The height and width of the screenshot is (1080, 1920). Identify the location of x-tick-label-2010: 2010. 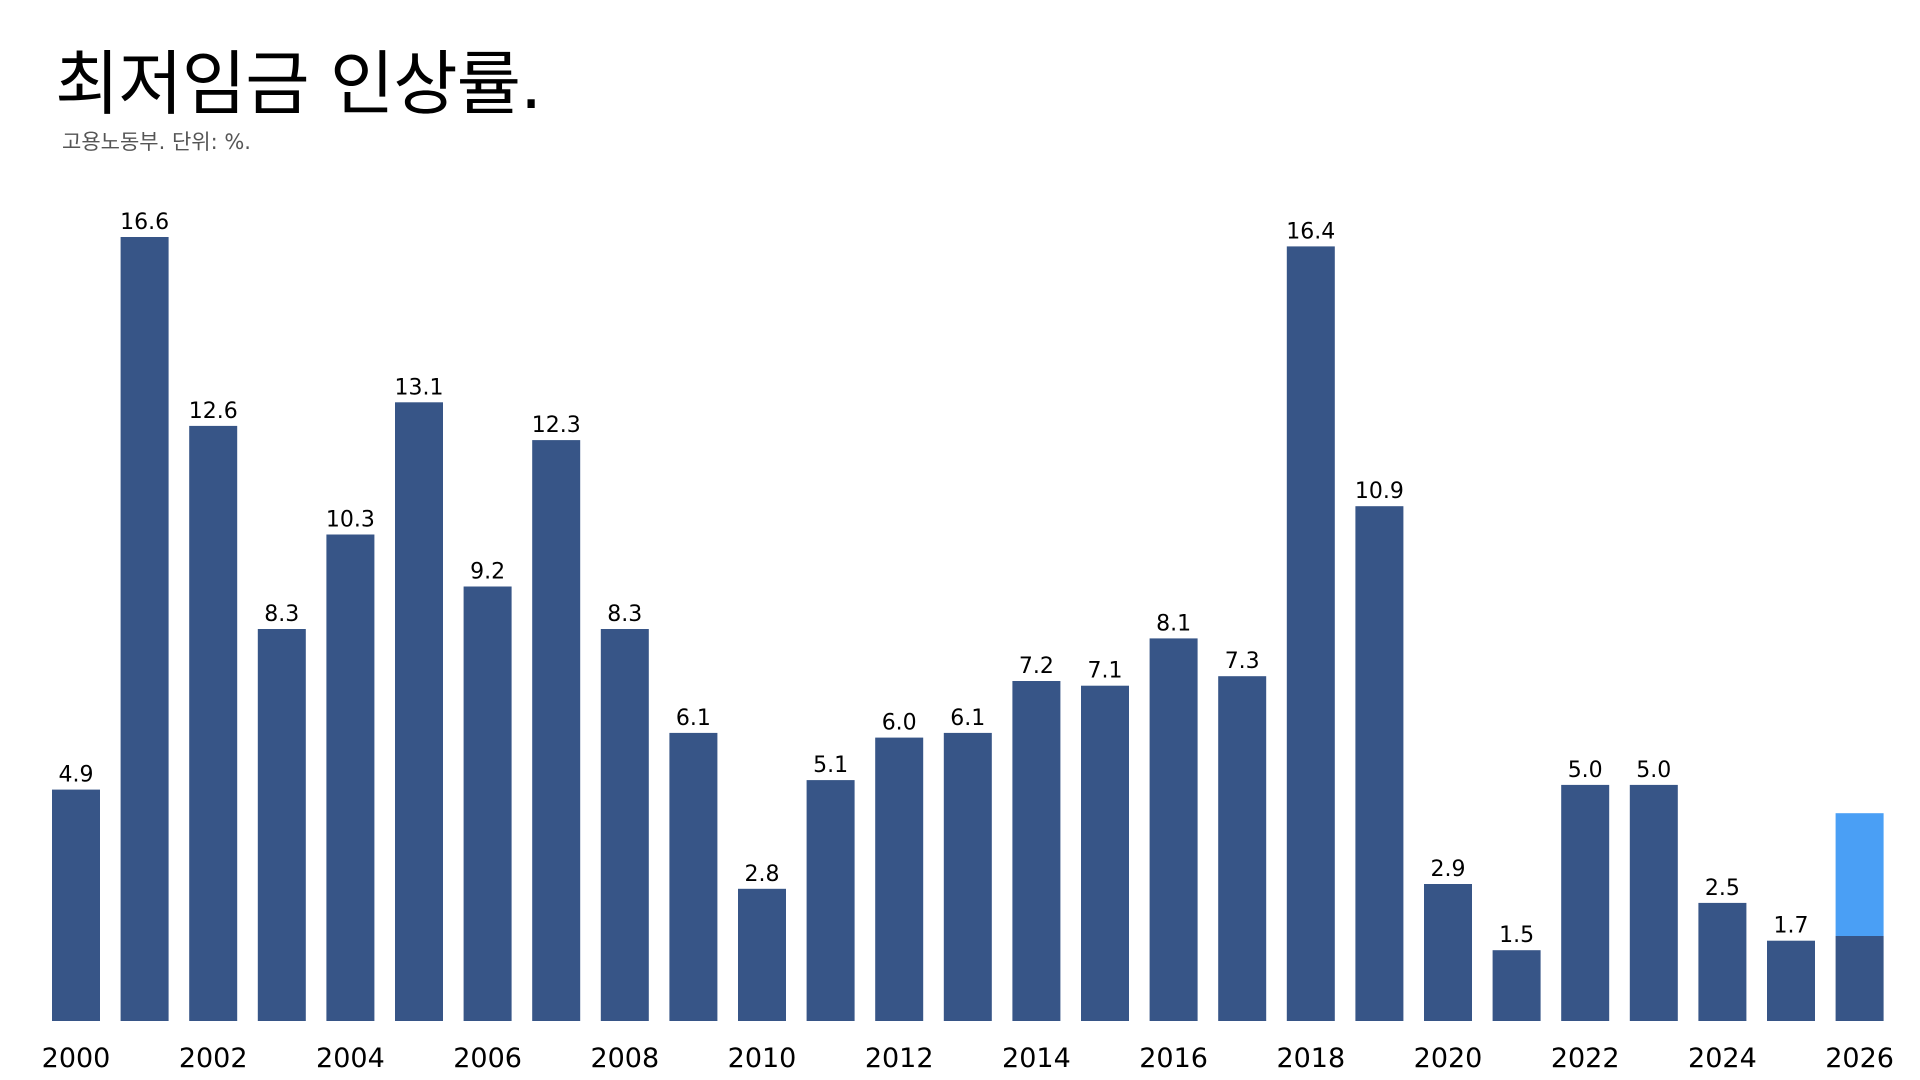
(762, 1058).